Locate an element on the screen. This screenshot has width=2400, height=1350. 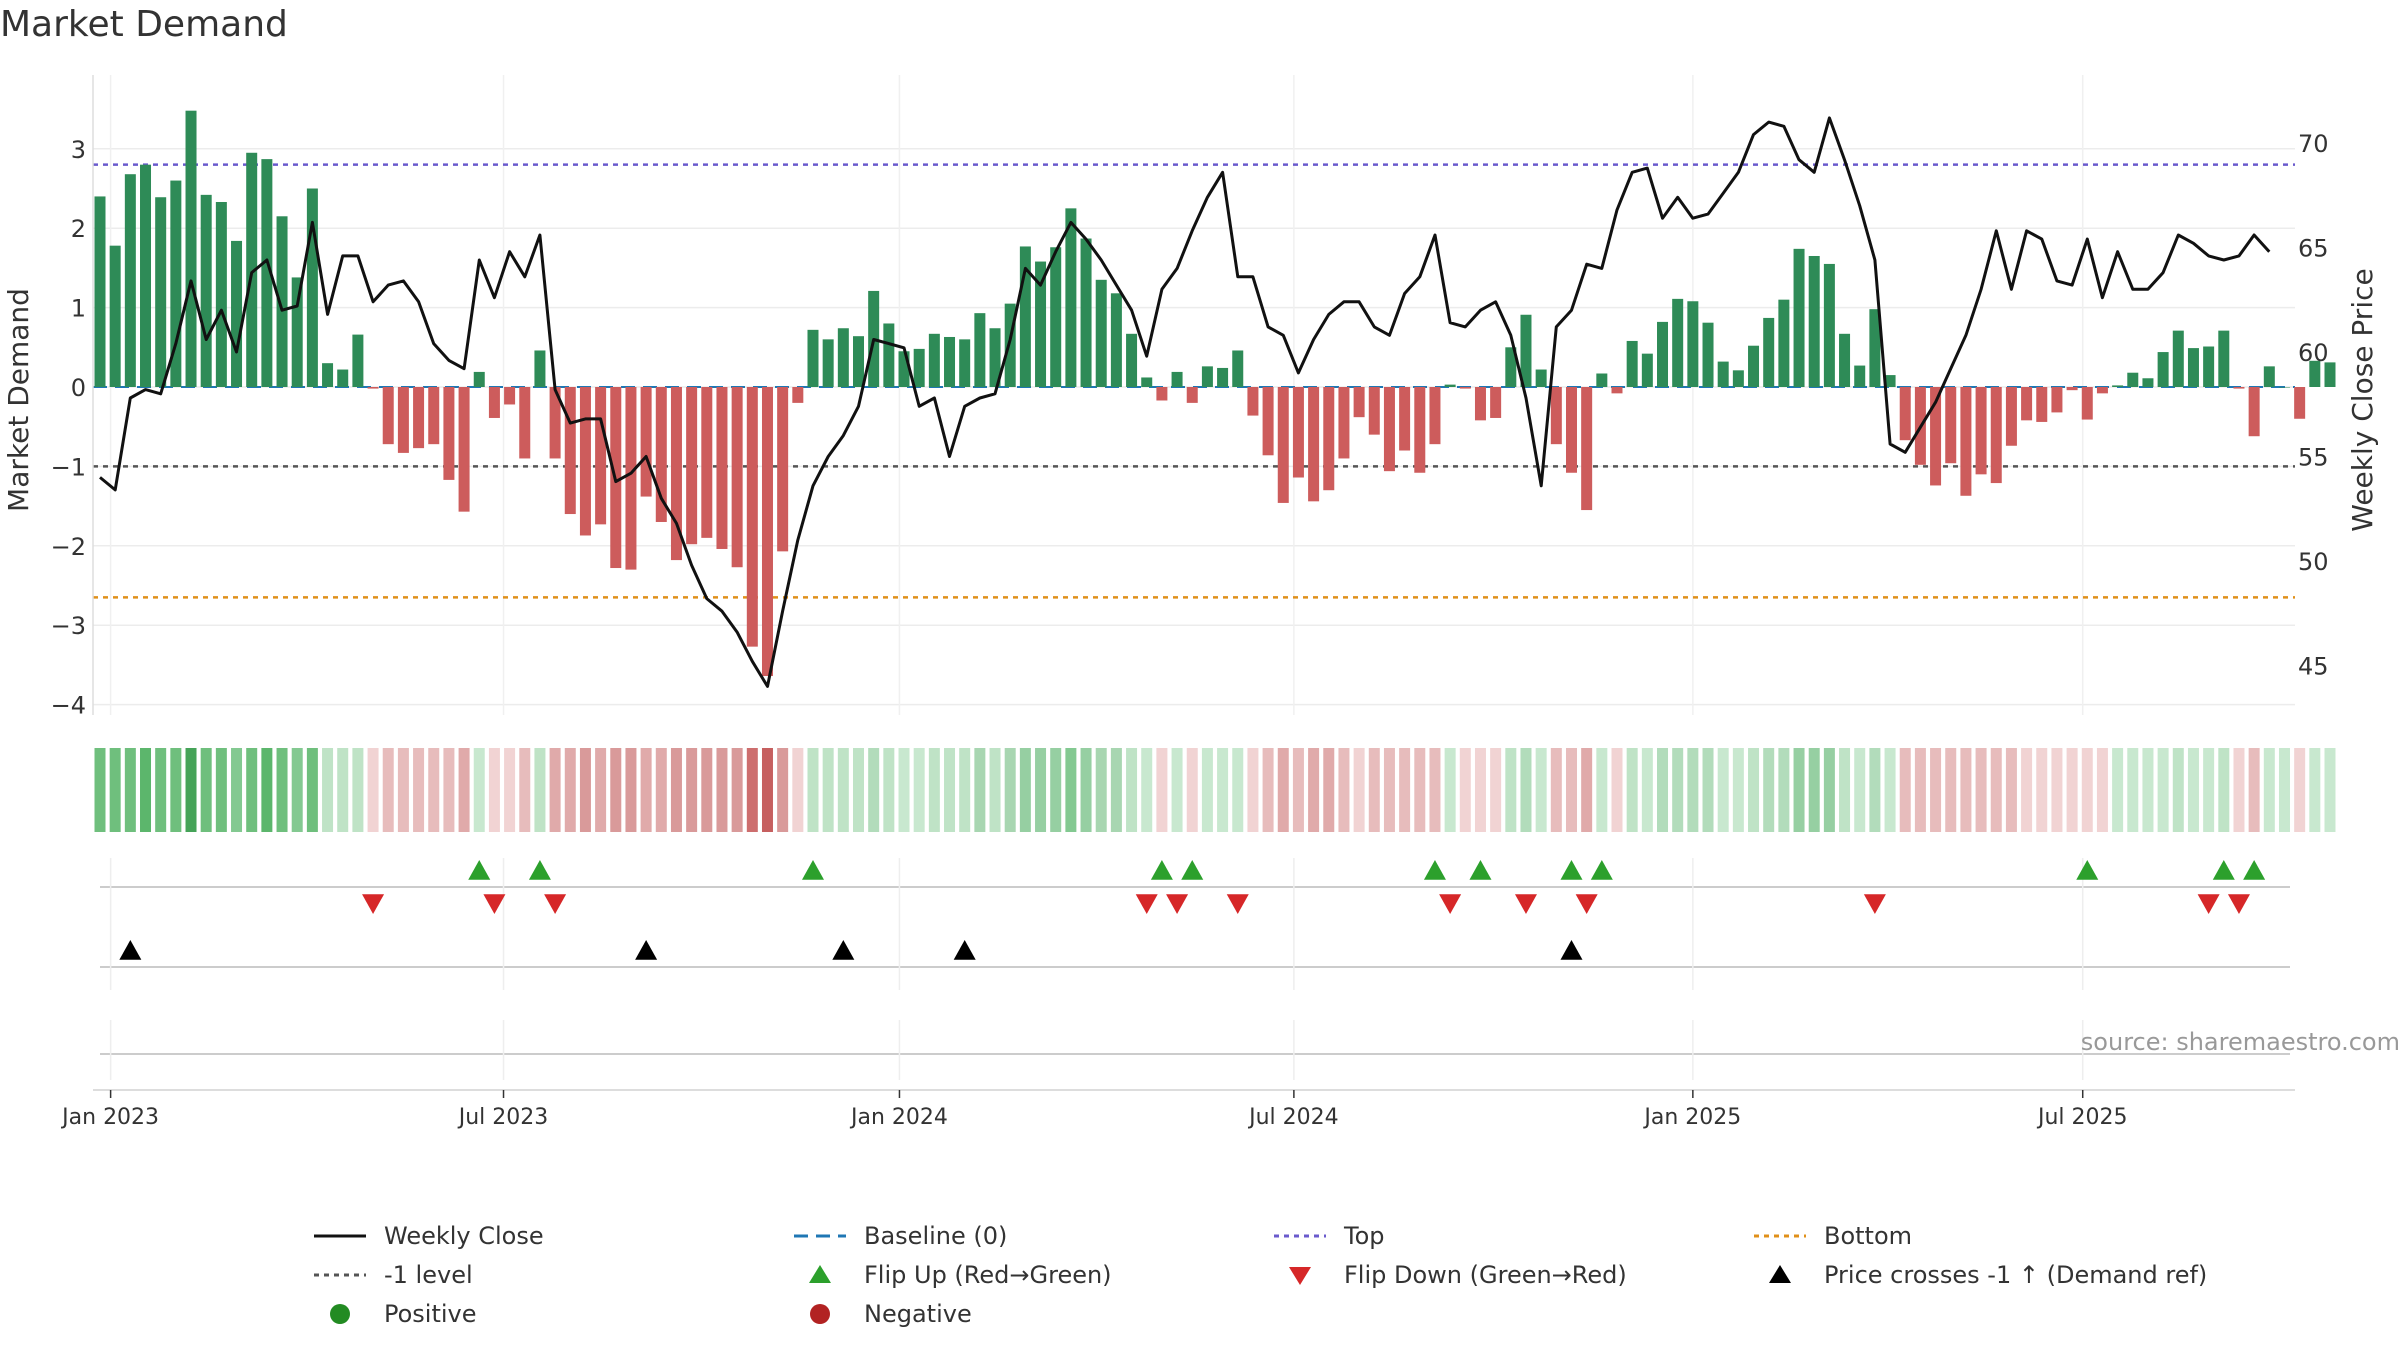
y2-tick-label: 55 is located at coordinates (2313, 458).